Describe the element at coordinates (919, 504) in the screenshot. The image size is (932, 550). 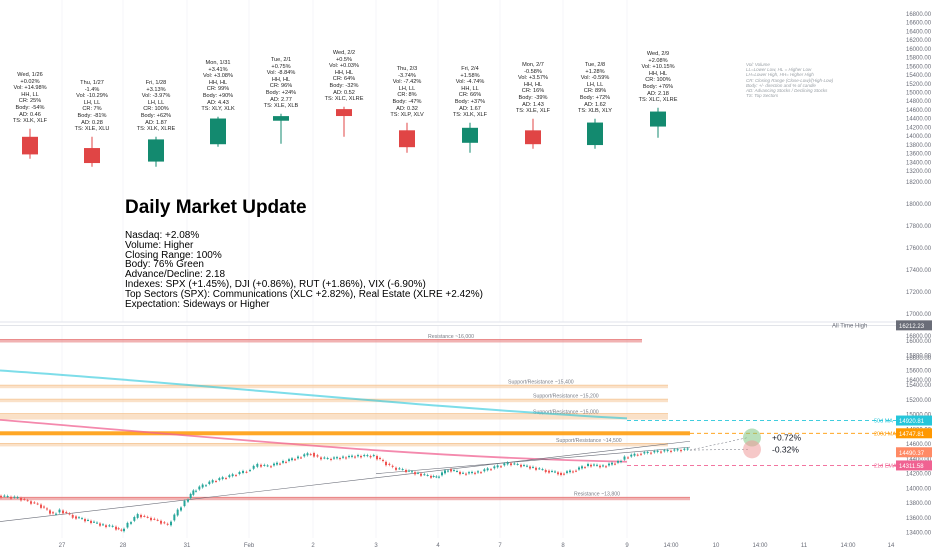
I see `y-tick-label: 13800.00` at that location.